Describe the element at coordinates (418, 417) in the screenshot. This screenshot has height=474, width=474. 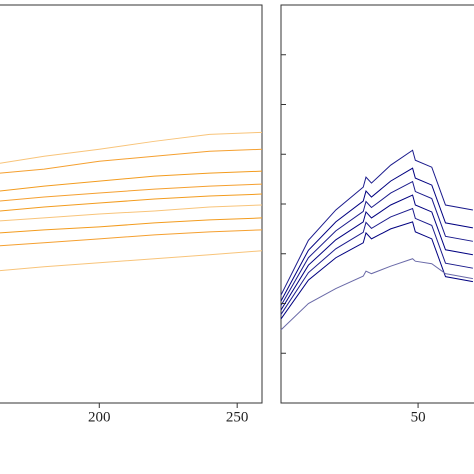
I see `x-tick-label: 50` at that location.